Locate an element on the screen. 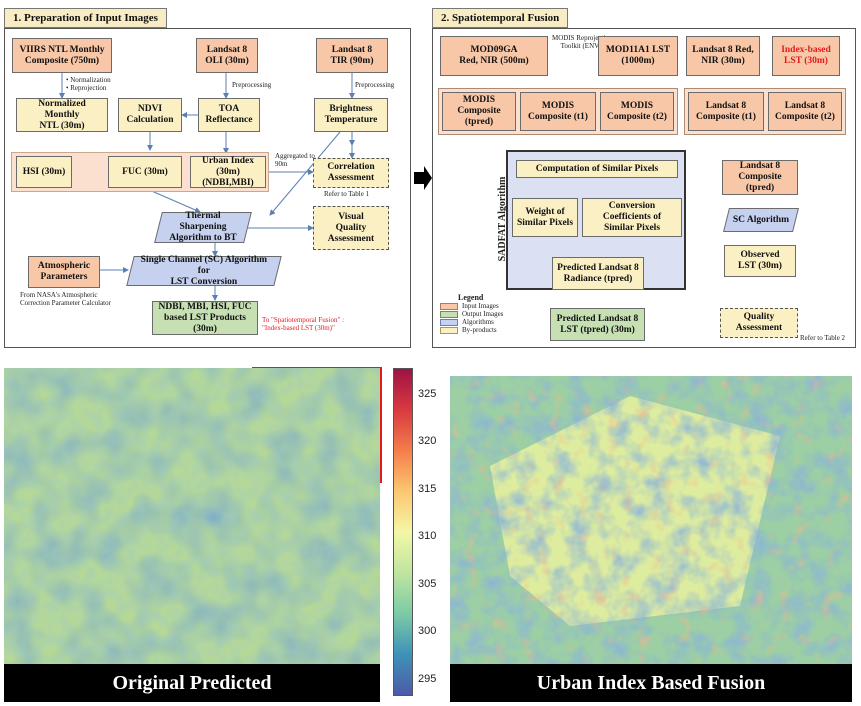  legend-input: Input Images is located at coordinates (480, 306).